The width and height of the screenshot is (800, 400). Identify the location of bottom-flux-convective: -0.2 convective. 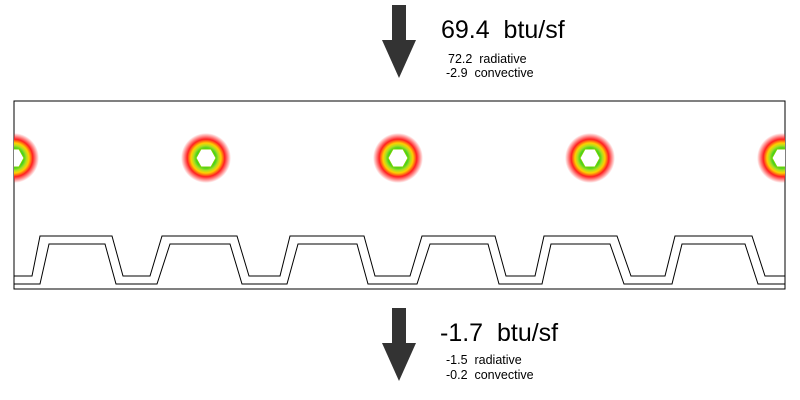
(490, 375).